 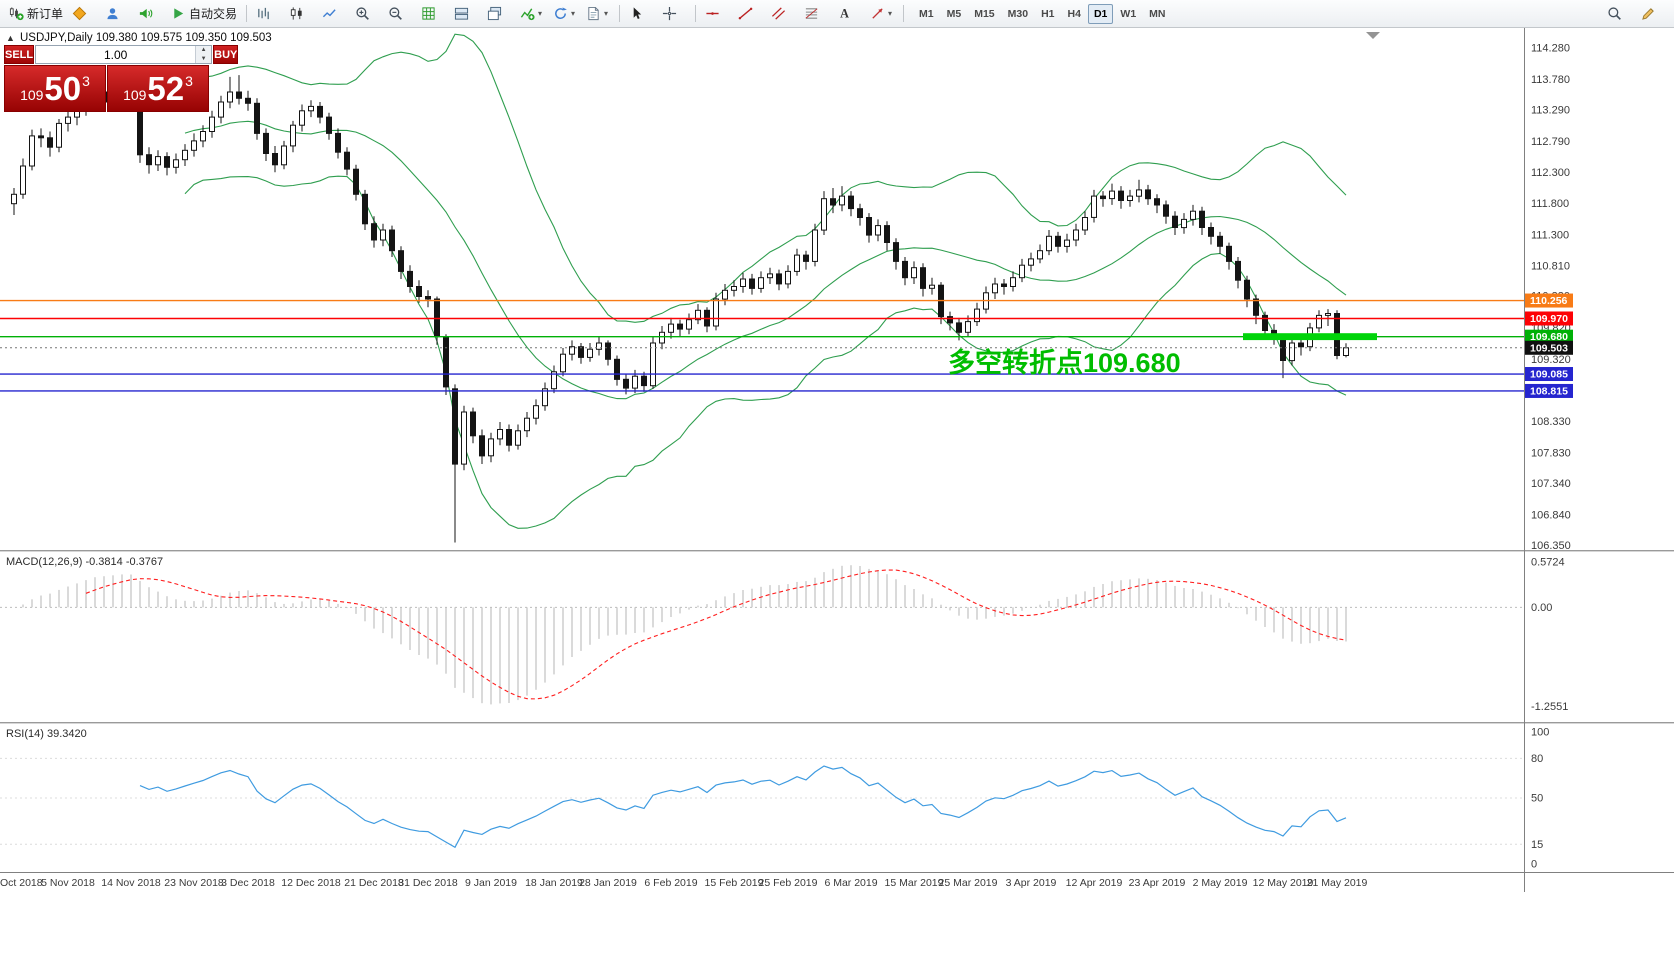 I want to click on zoom-out-button, so click(x=400, y=13).